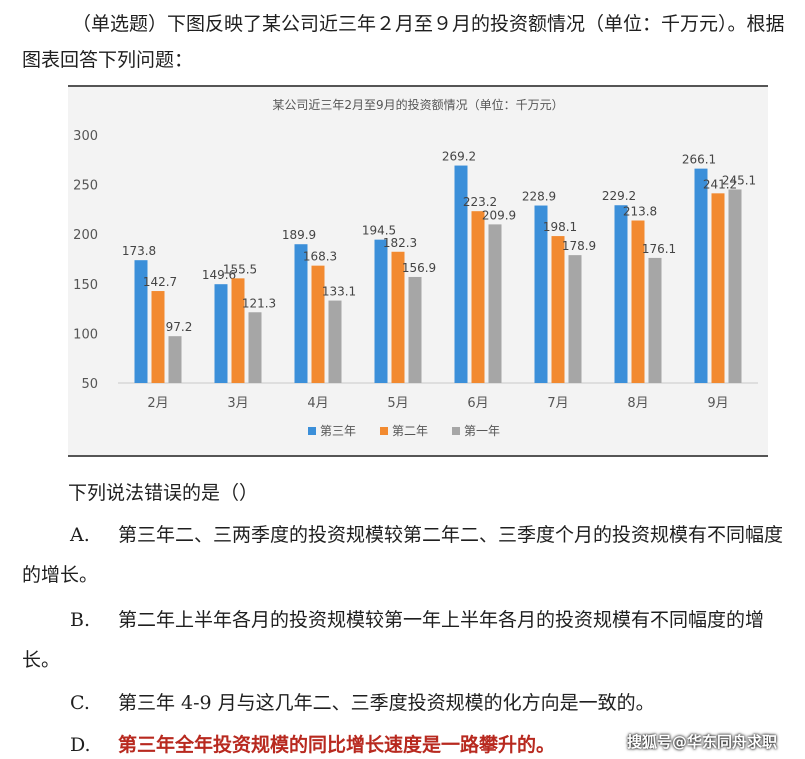  Describe the element at coordinates (80, 535) in the screenshot. I see `option-a-key: A.` at that location.